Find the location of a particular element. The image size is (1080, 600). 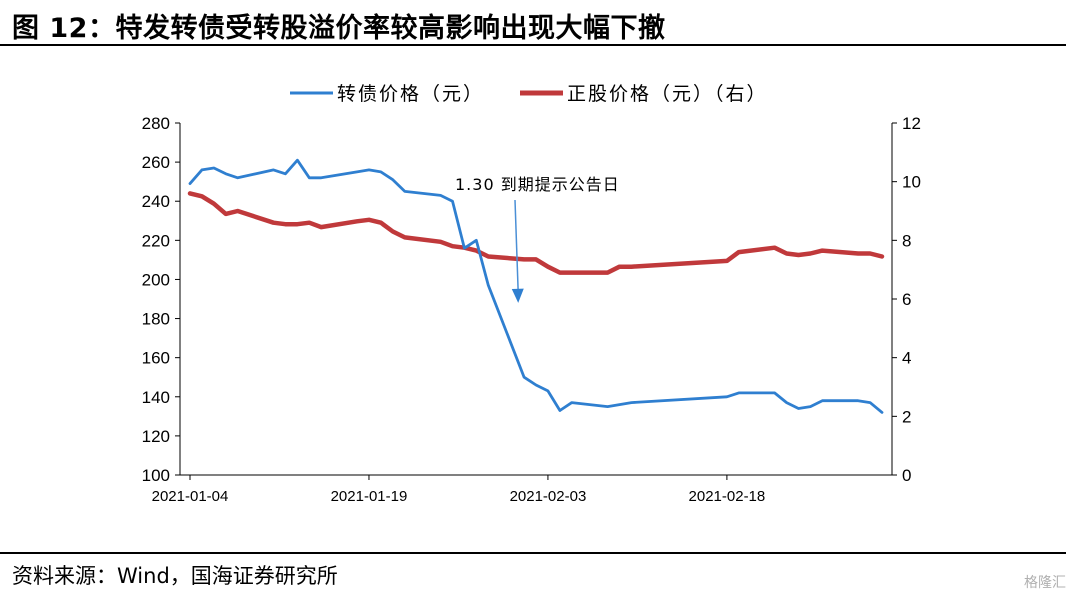

annotation-label: 1.30 到期提示公告日 is located at coordinates (537, 184).